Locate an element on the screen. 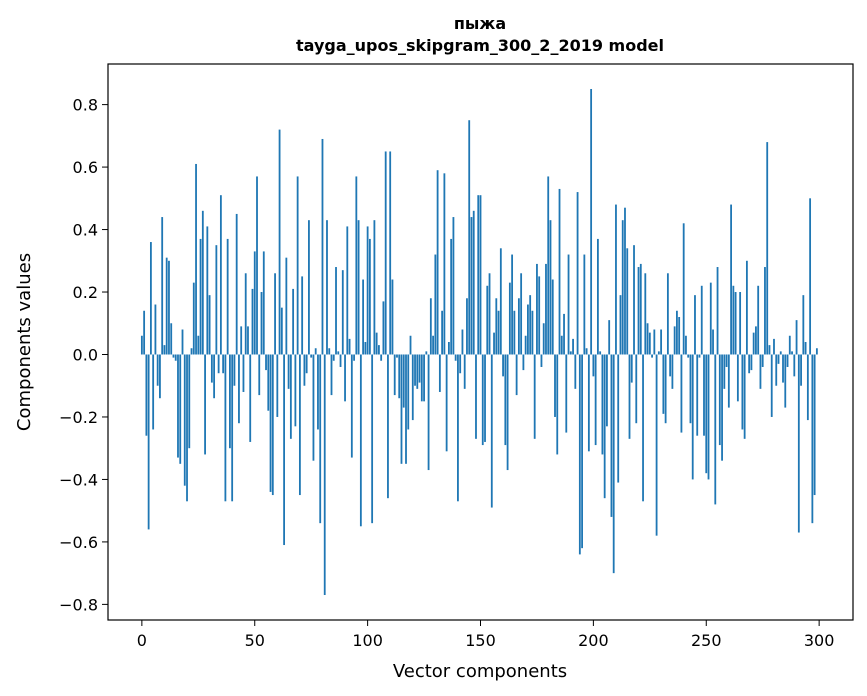 This screenshot has width=867, height=696. y-axis-label: Components values is located at coordinates (24, 342).